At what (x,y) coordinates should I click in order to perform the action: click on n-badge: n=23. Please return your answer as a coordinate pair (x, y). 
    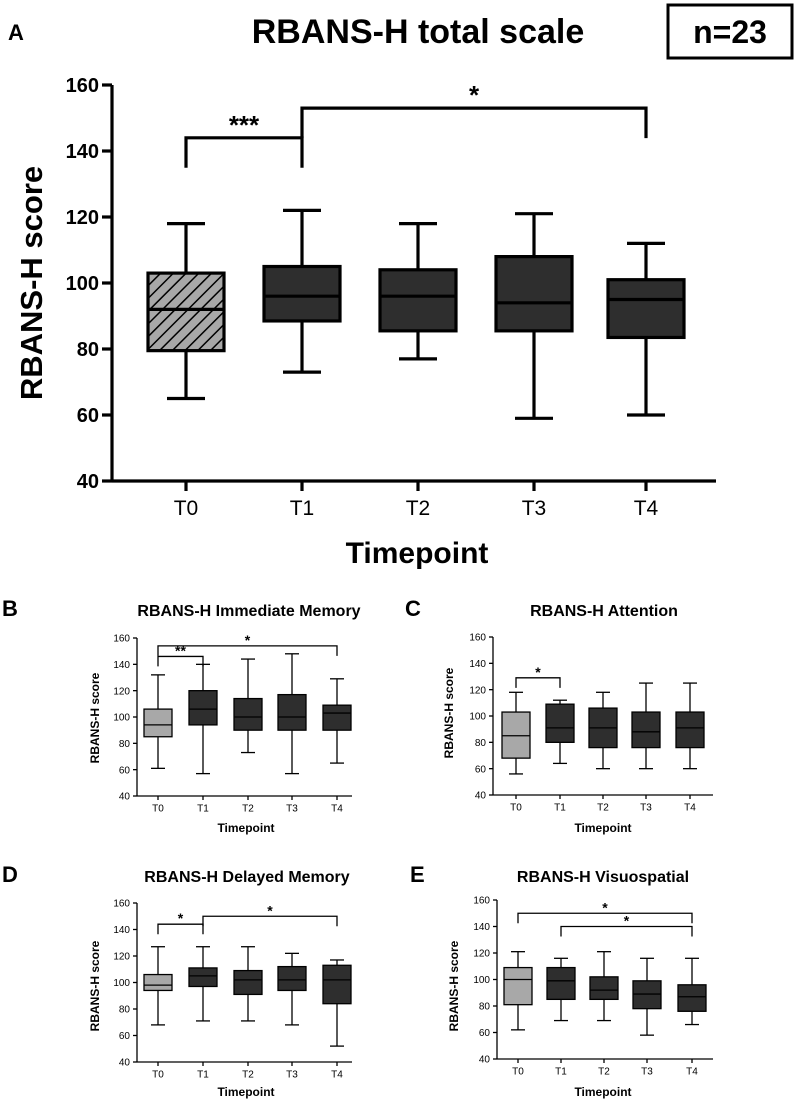
    Looking at the image, I should click on (730, 32).